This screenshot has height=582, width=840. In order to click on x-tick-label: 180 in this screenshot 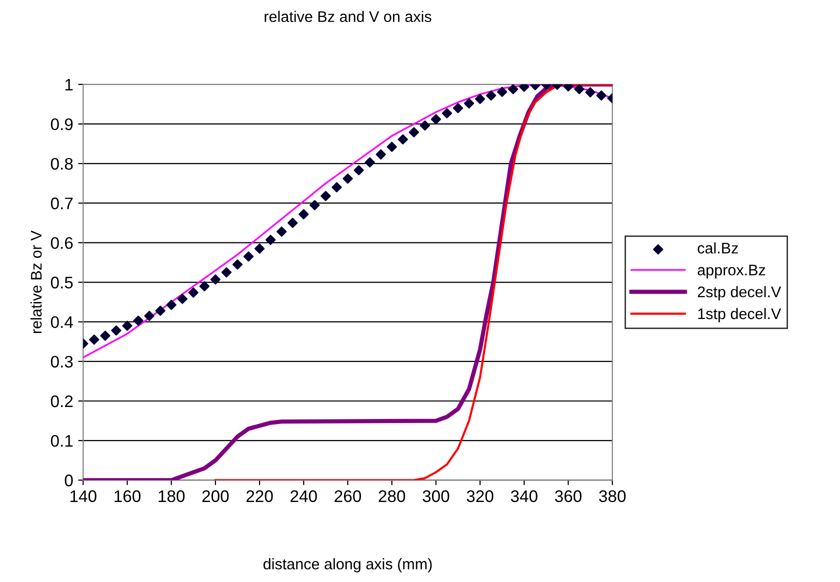, I will do `click(171, 496)`.